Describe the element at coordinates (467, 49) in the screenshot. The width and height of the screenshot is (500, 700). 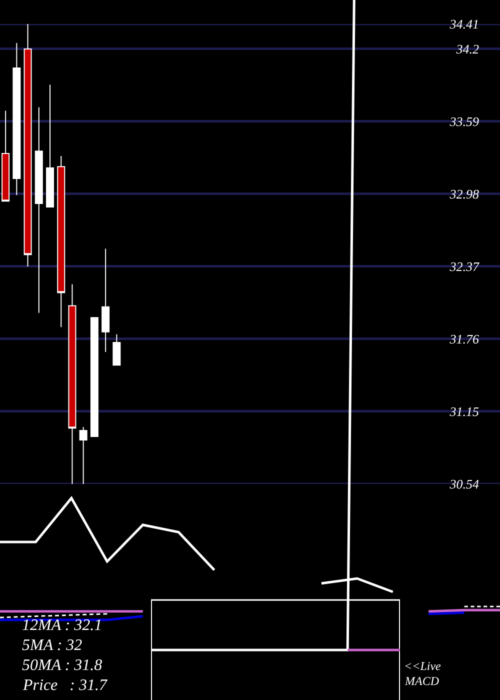
I see `y-tick-label: 34.2` at that location.